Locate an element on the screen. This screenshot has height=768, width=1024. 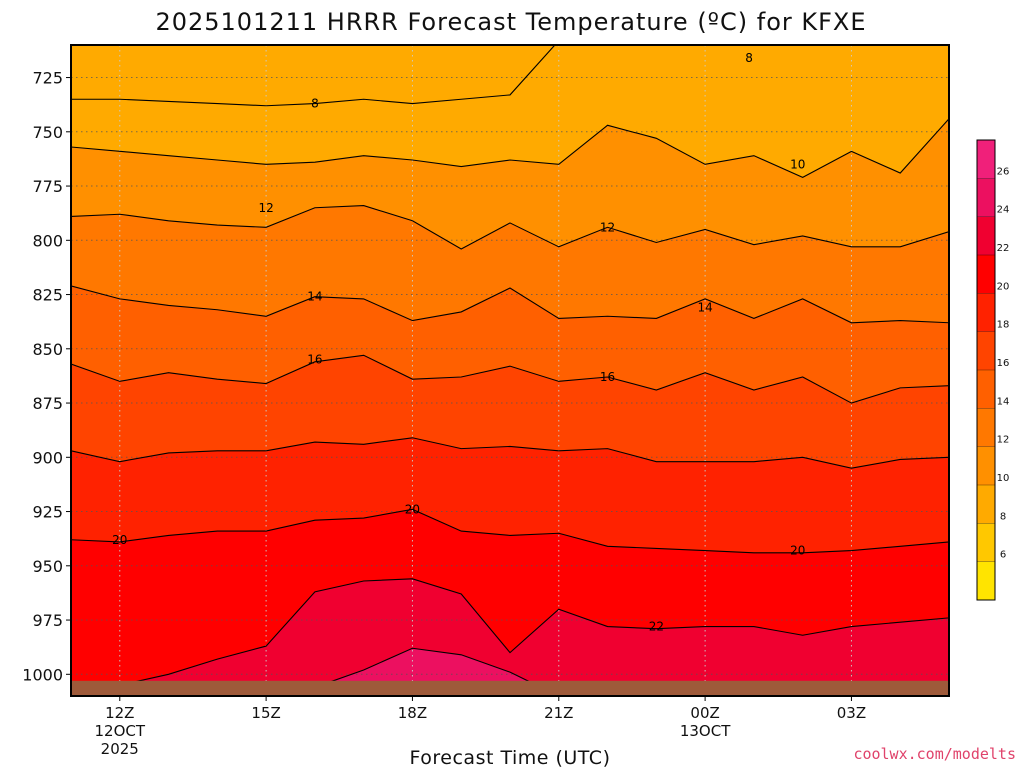
y-tick-label: 725 is located at coordinates (47, 78).